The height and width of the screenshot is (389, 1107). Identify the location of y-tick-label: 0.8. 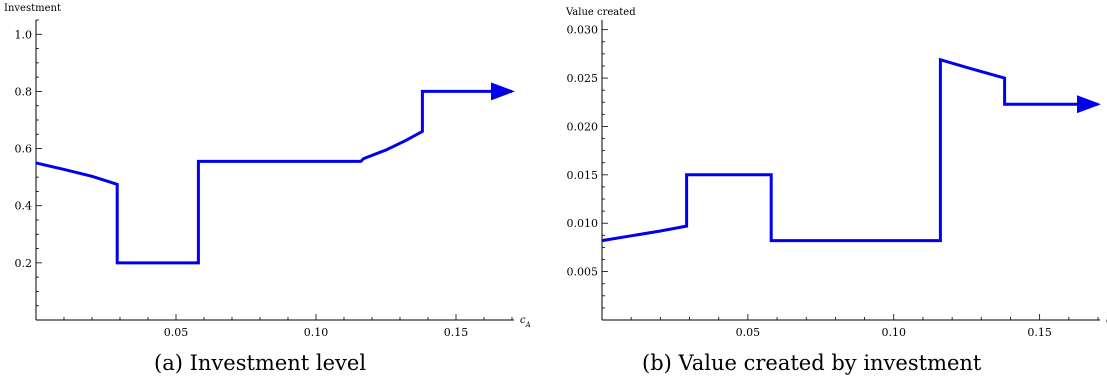
(24, 91).